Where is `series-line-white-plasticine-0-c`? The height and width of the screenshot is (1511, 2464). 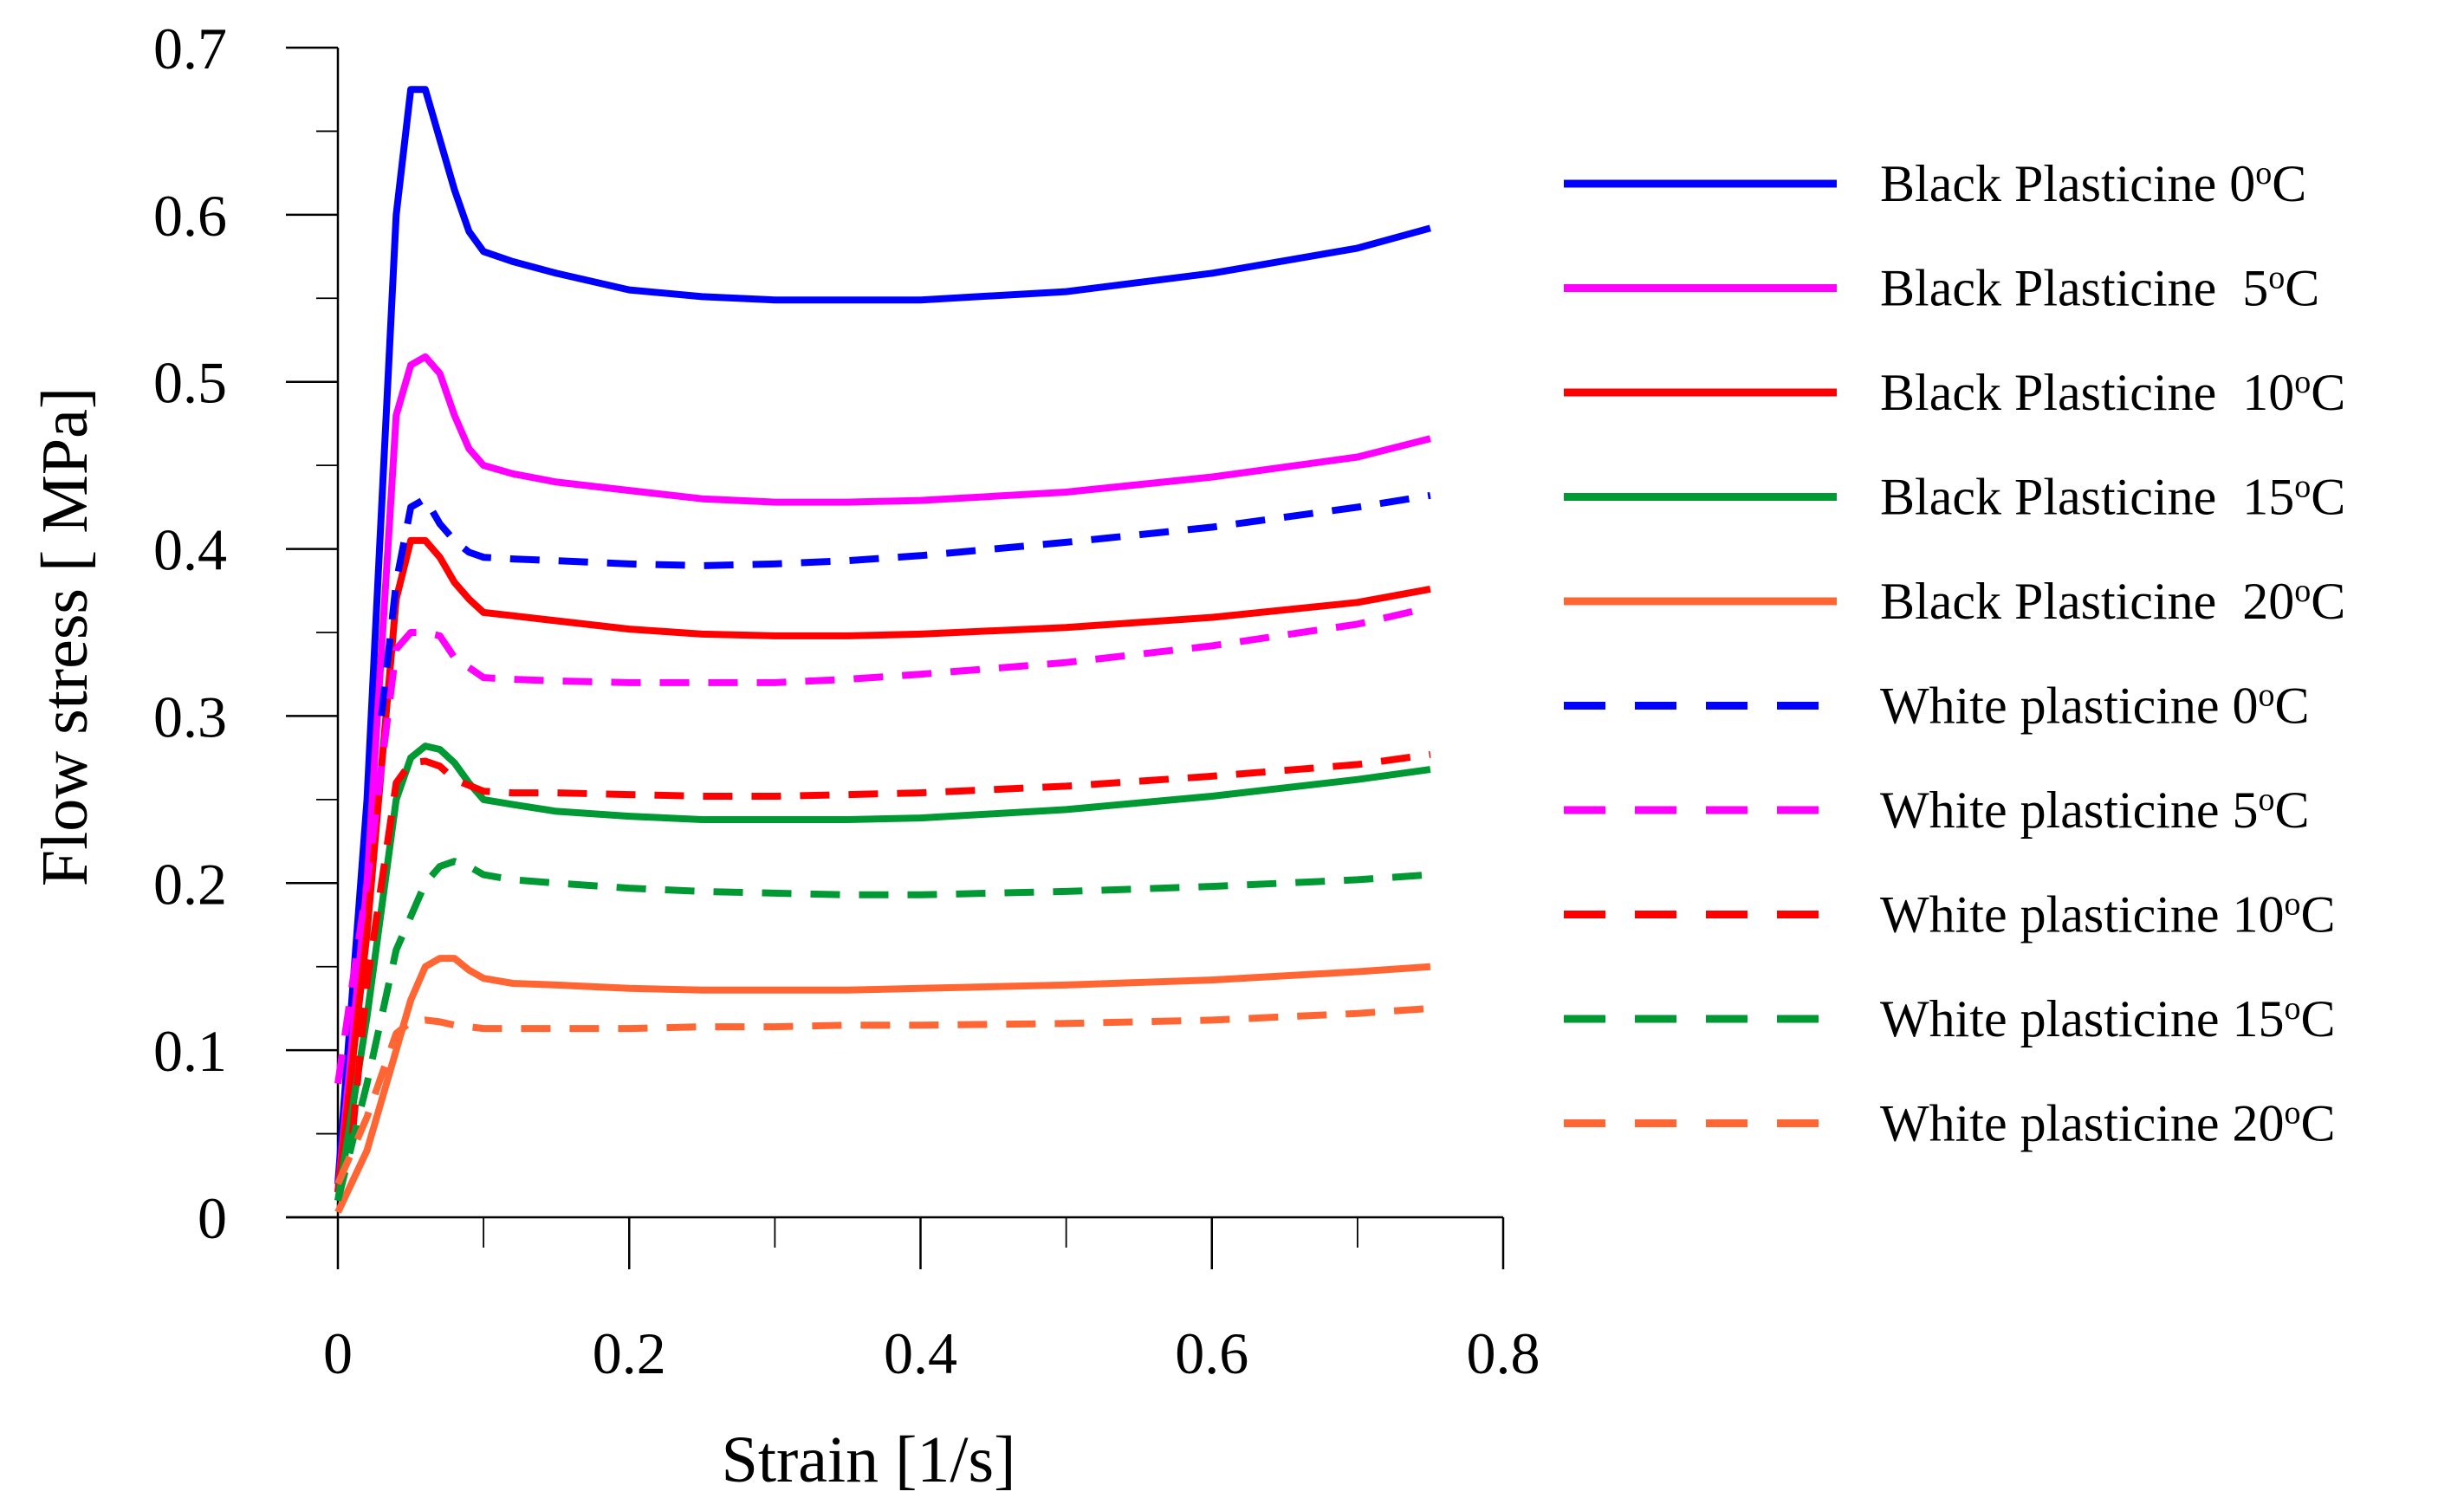 series-line-white-plasticine-0-c is located at coordinates (904, 604).